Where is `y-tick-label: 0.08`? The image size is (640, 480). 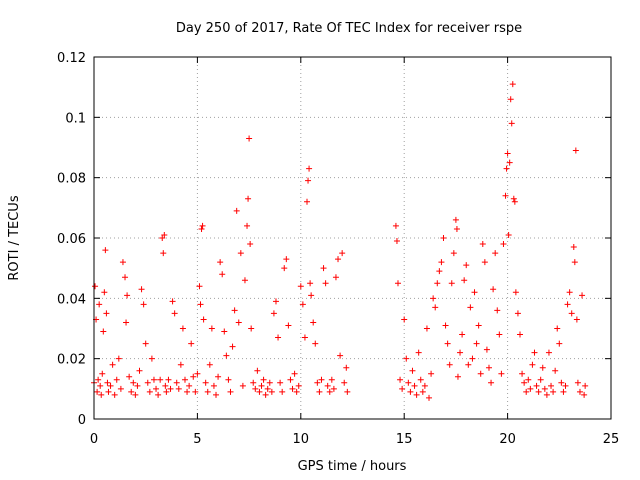 y-tick-label: 0.08 is located at coordinates (71, 179).